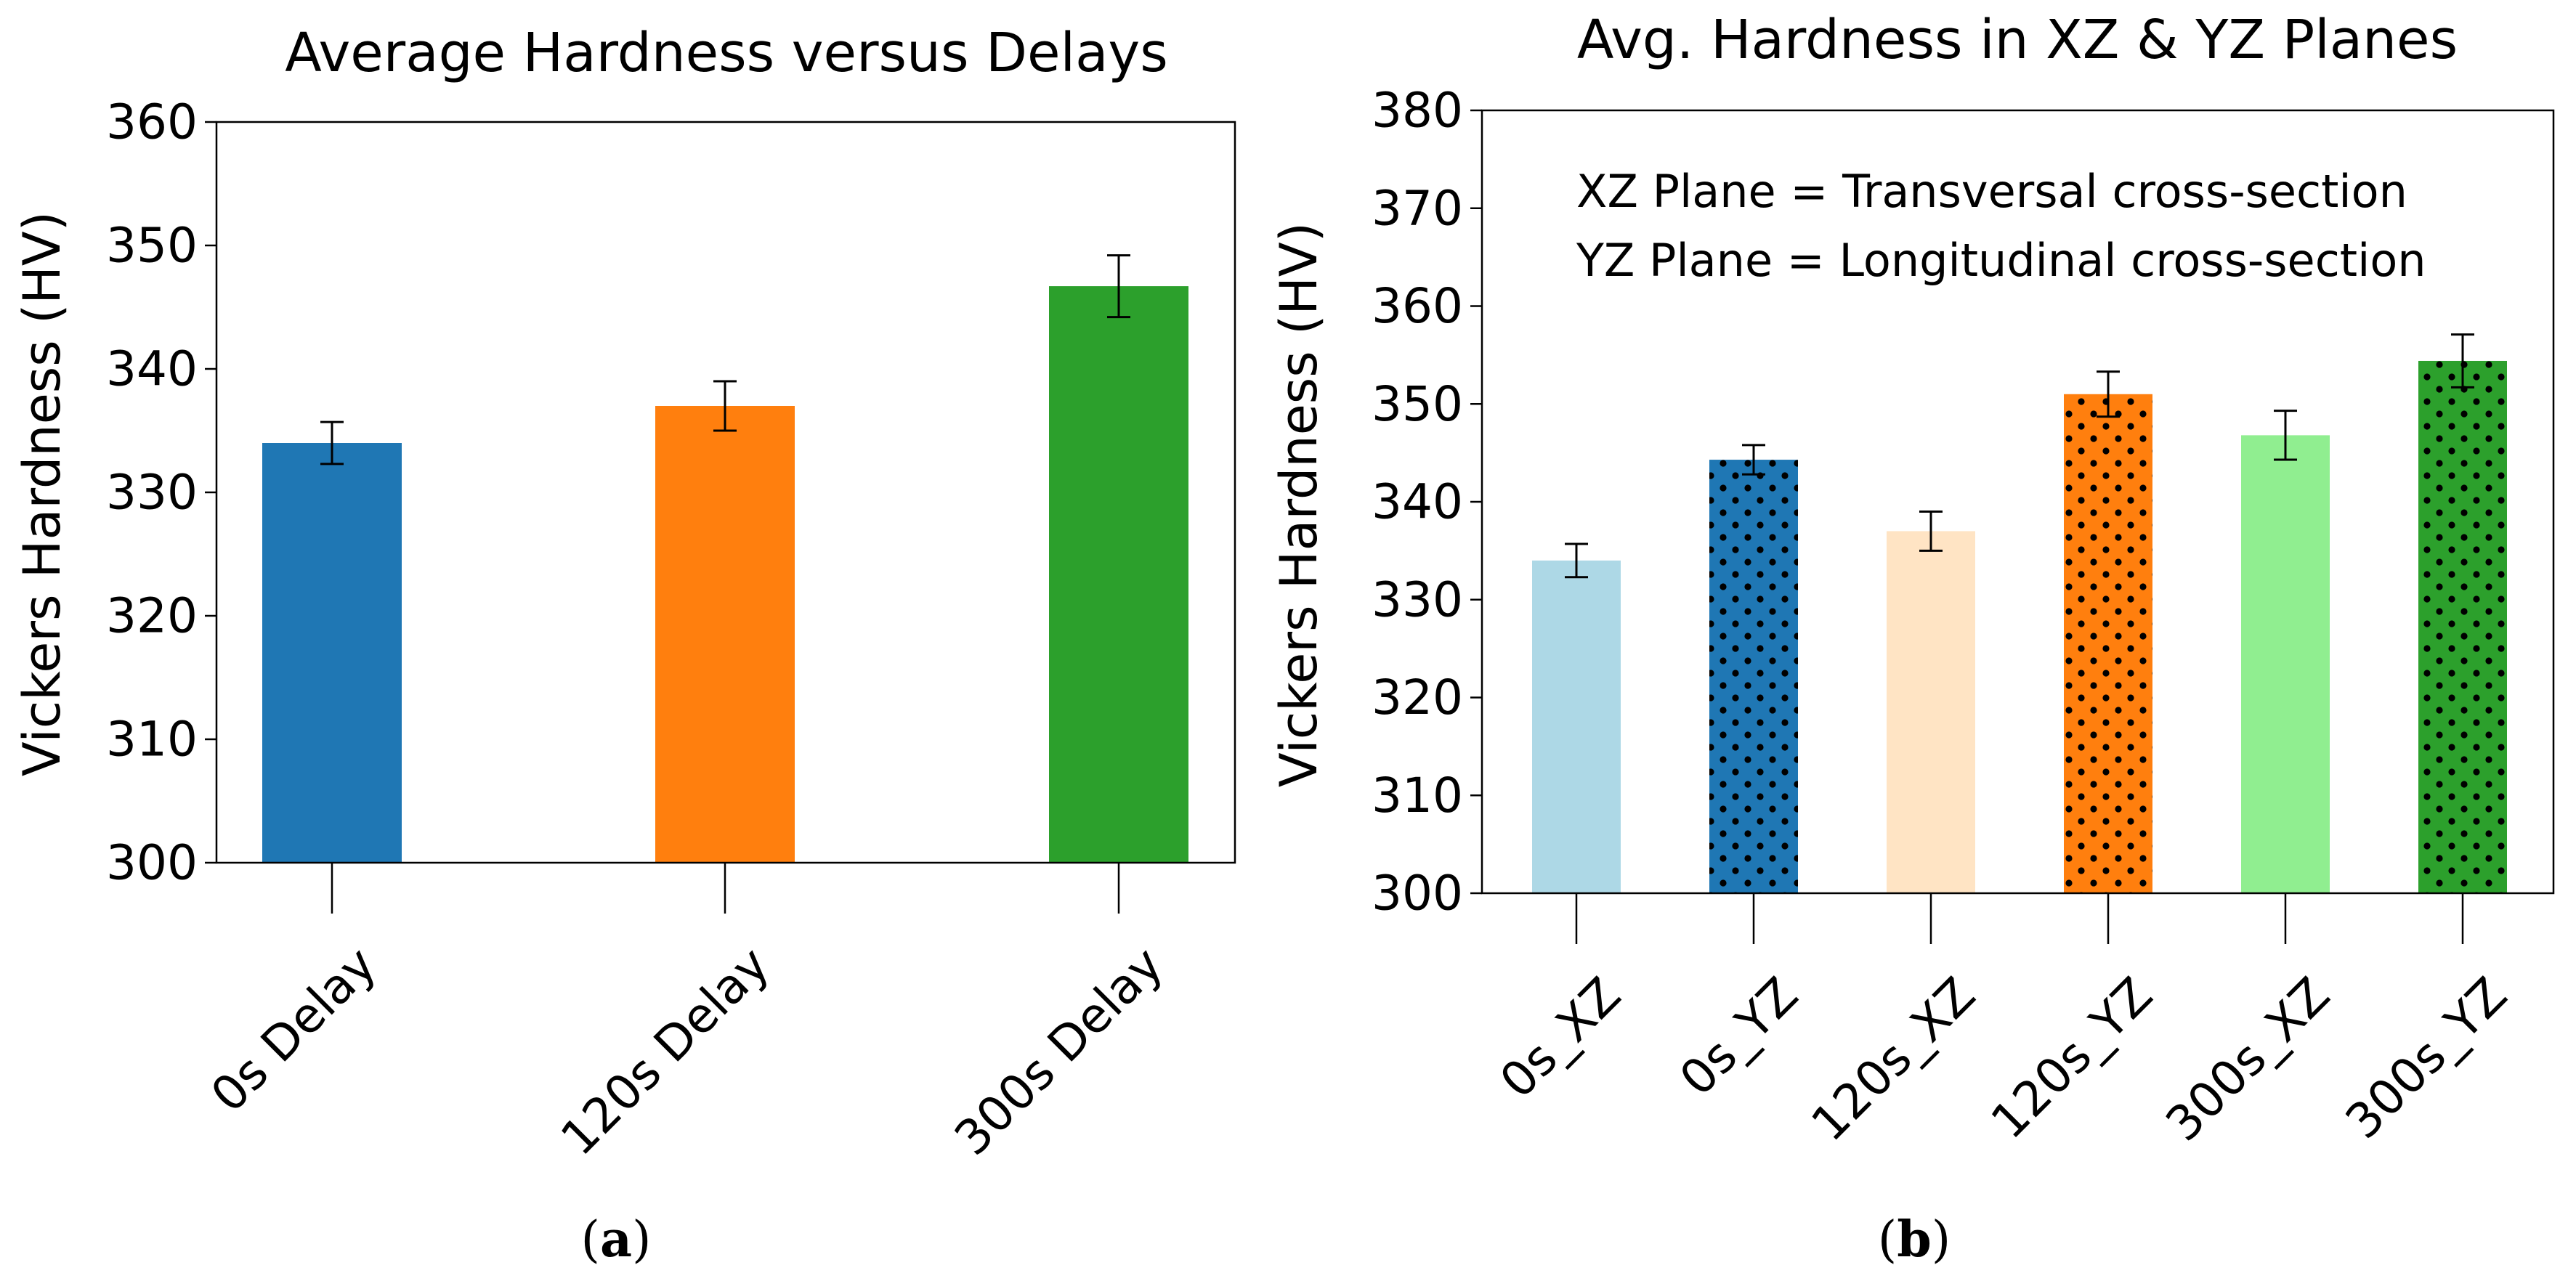 This screenshot has height=1281, width=2576. What do you see at coordinates (1417, 502) in the screenshot?
I see `chart-b-y-tick-label: 340` at bounding box center [1417, 502].